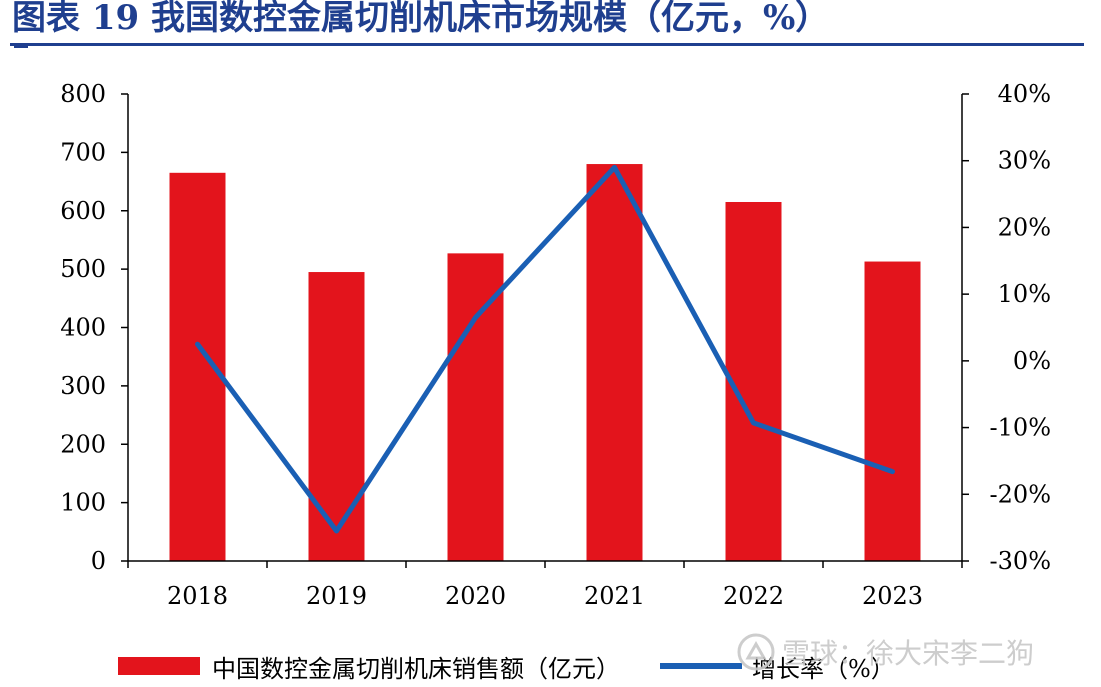 This screenshot has height=687, width=1101. I want to click on x-tick-label-2020: 2020, so click(475, 596).